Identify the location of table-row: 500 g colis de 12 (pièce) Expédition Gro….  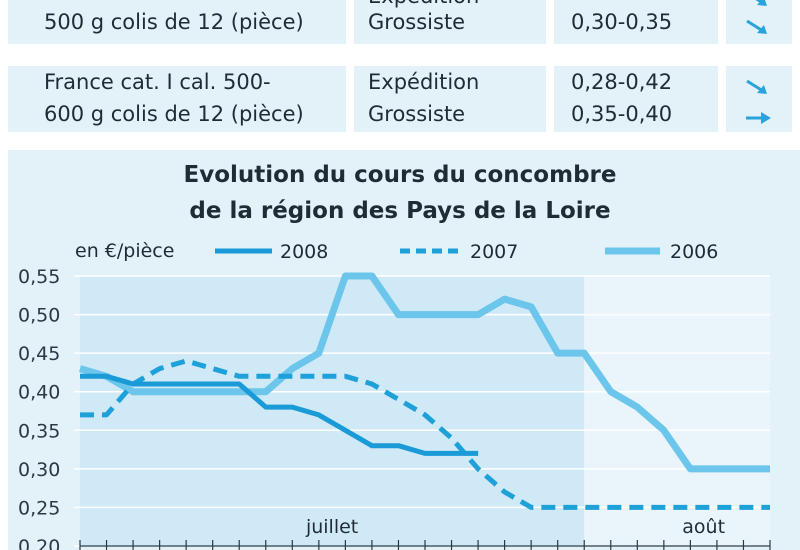
(400, 22).